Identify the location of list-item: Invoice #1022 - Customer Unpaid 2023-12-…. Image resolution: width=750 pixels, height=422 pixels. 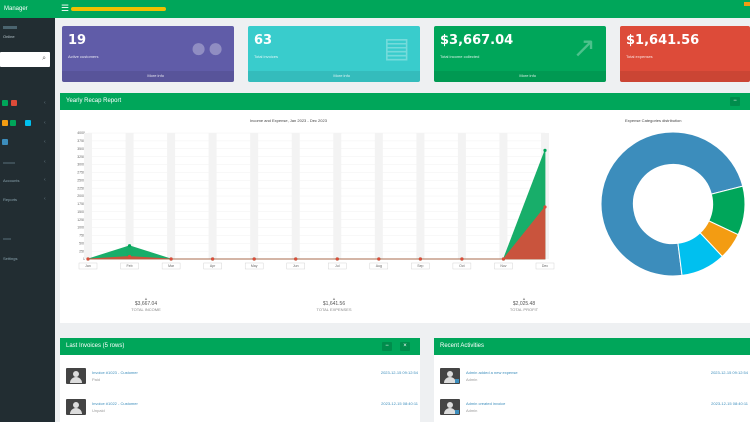
(242, 408).